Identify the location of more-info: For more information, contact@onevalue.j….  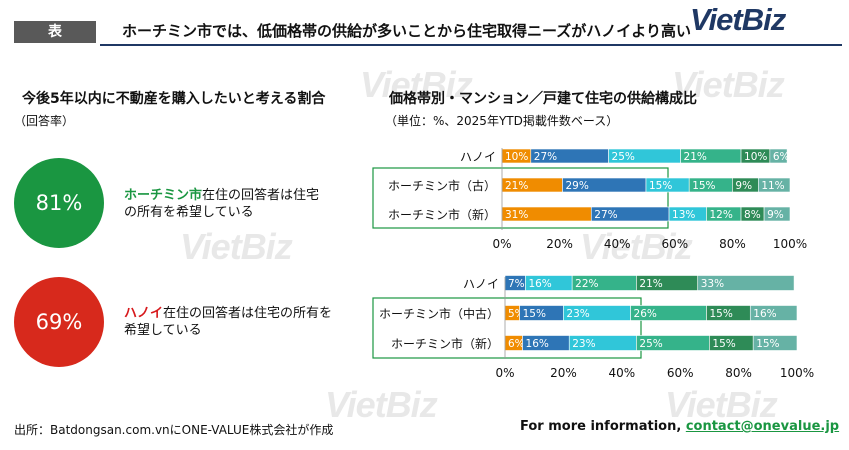
(679, 426).